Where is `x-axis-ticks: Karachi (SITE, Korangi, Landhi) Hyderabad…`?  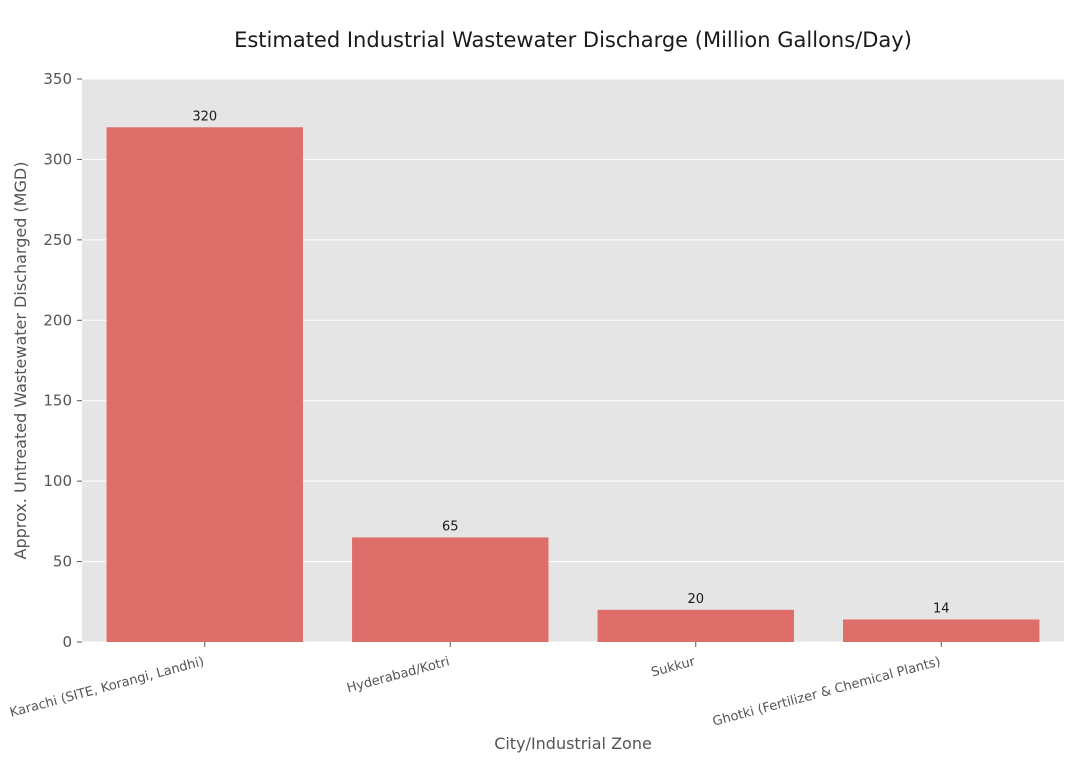
x-axis-ticks: Karachi (SITE, Korangi, Landhi) Hyderabad… is located at coordinates (475, 686).